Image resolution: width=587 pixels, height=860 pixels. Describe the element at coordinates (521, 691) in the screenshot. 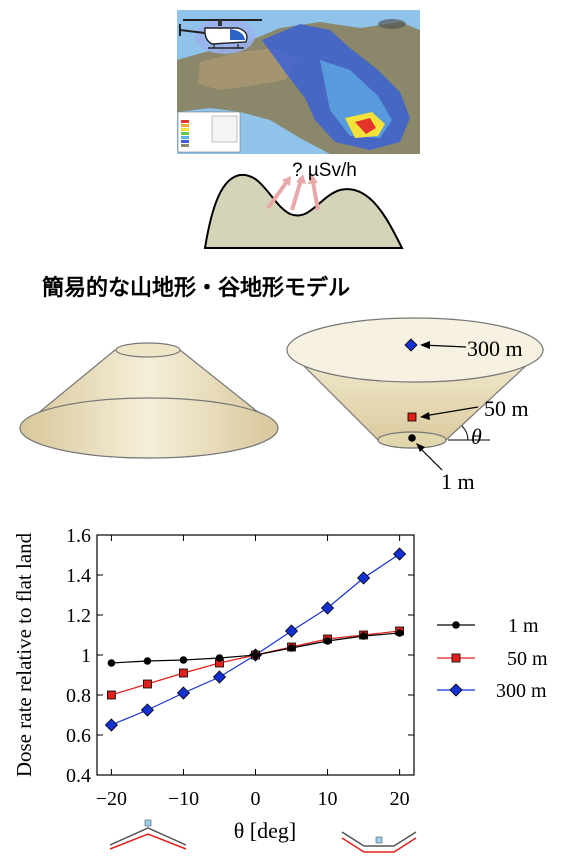

I see `legend-label-300m: 300 m` at that location.